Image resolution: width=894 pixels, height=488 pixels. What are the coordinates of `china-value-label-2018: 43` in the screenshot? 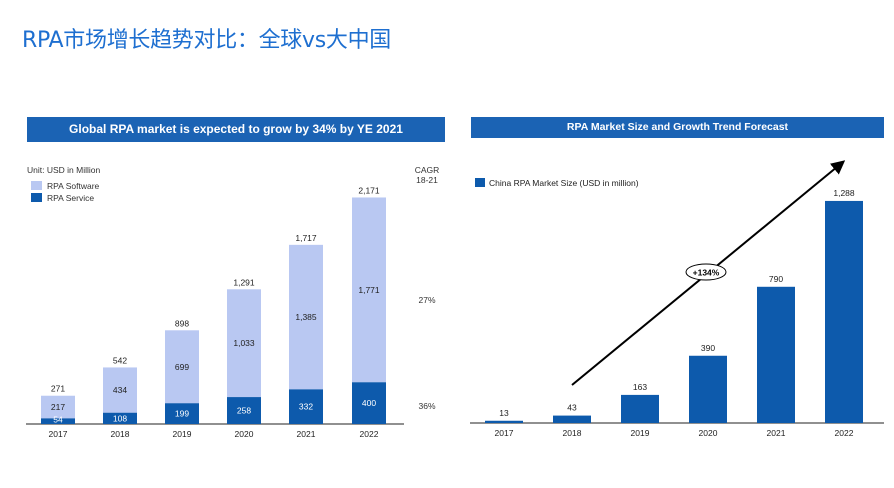 It's located at (572, 408).